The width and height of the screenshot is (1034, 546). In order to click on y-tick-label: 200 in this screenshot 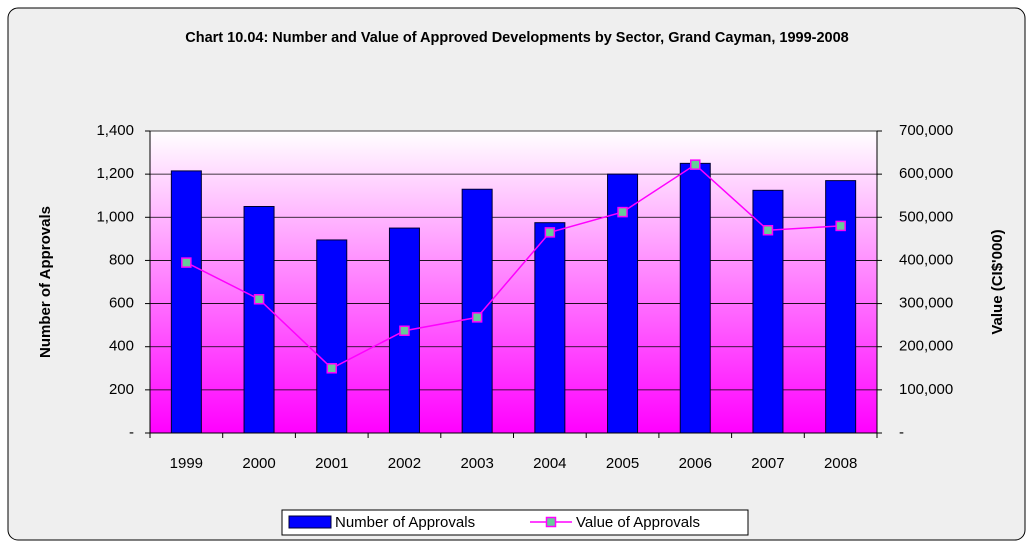, I will do `click(121, 389)`.